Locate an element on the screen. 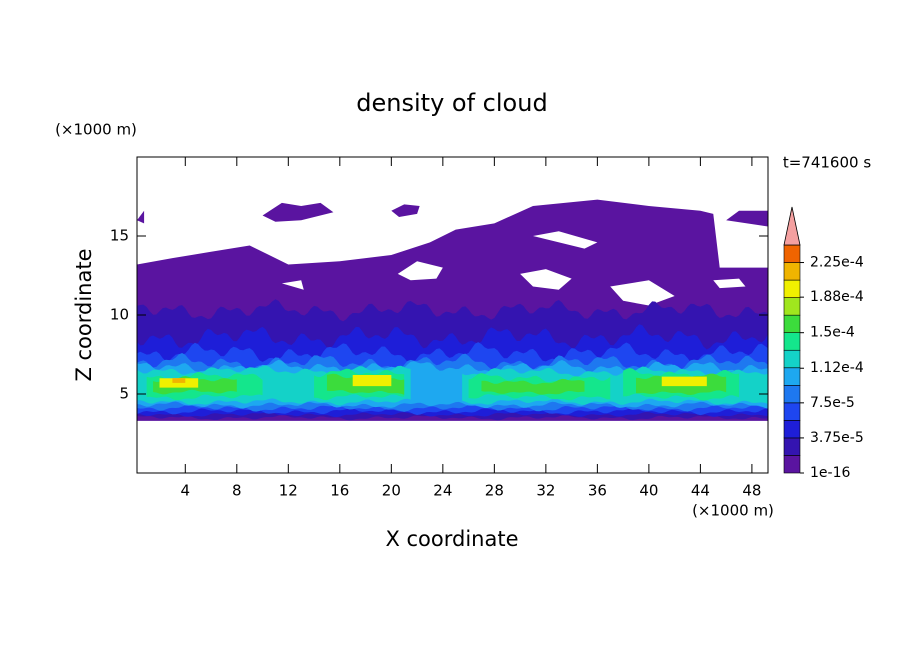 This screenshot has width=904, height=658. x-tick-label: 8 is located at coordinates (237, 491).